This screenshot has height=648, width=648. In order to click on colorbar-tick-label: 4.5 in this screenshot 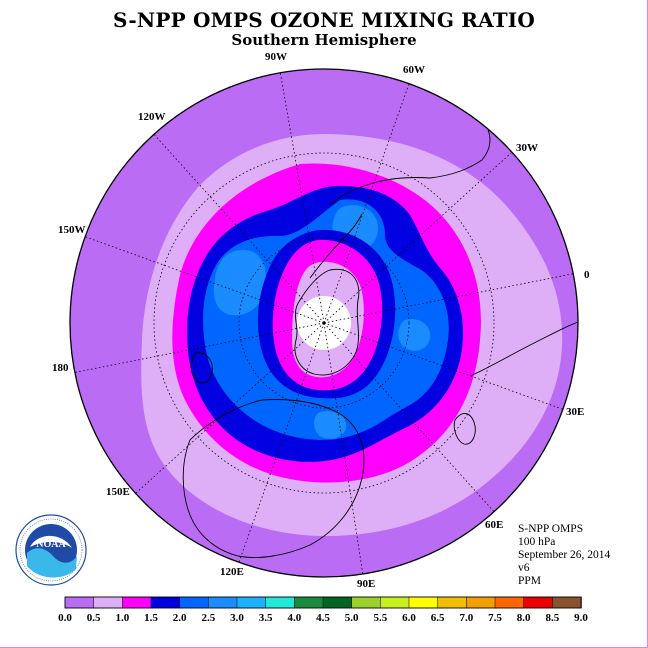, I will do `click(323, 618)`.